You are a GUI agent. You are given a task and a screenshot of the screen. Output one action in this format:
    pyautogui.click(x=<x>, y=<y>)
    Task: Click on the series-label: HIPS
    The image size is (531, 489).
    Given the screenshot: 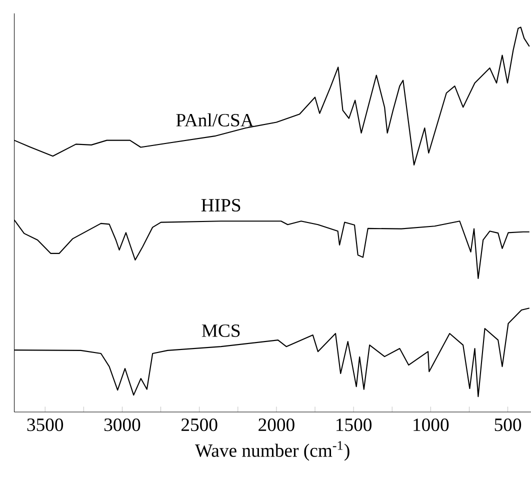 What is the action you would take?
    pyautogui.click(x=220, y=205)
    